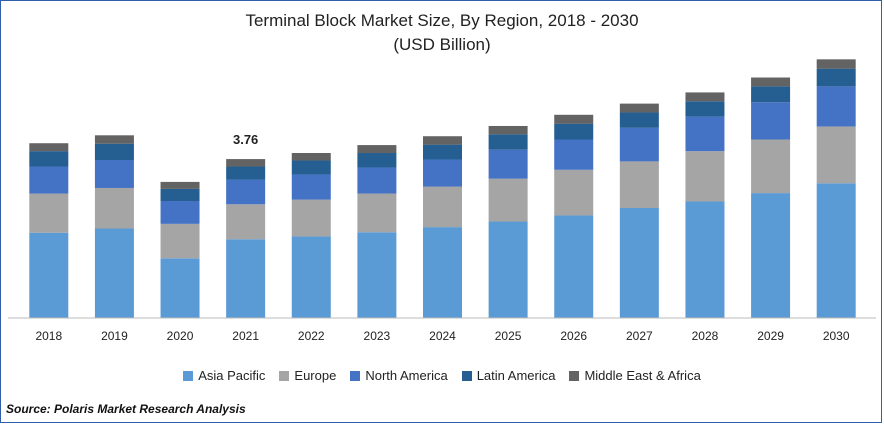  I want to click on legend-label: Latin America, so click(516, 375).